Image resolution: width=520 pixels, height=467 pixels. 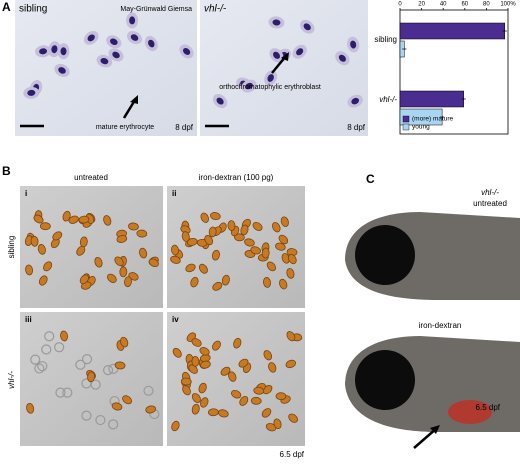 I want to click on x-tick-label: 40, so click(x=443, y=5).